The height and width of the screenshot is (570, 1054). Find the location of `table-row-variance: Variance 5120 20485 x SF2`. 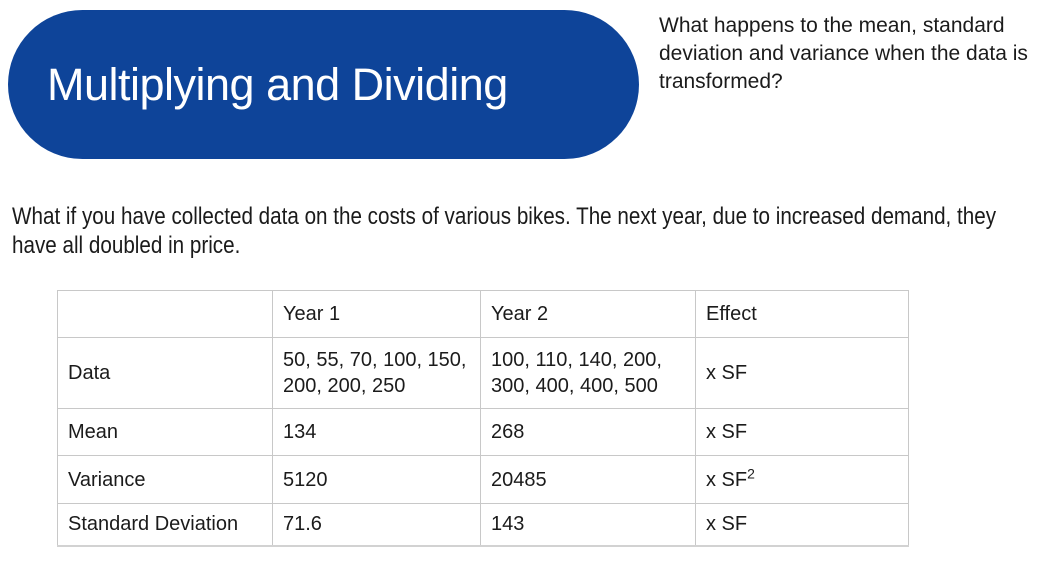

table-row-variance: Variance 5120 20485 x SF2 is located at coordinates (483, 479).